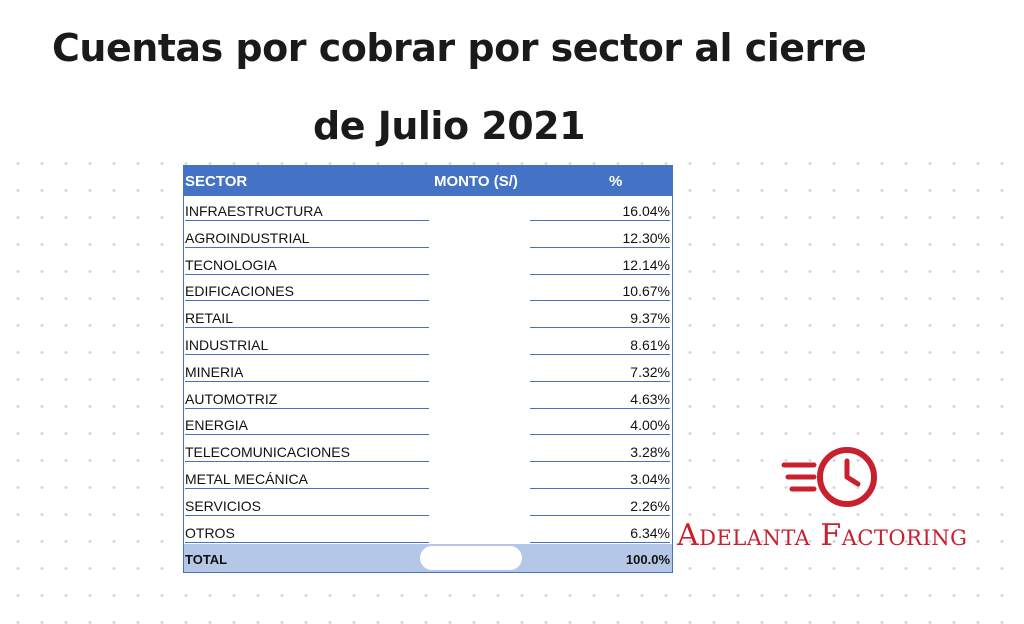 The height and width of the screenshot is (624, 1024). I want to click on table-row: MINERIA 7.32%, so click(428, 370).